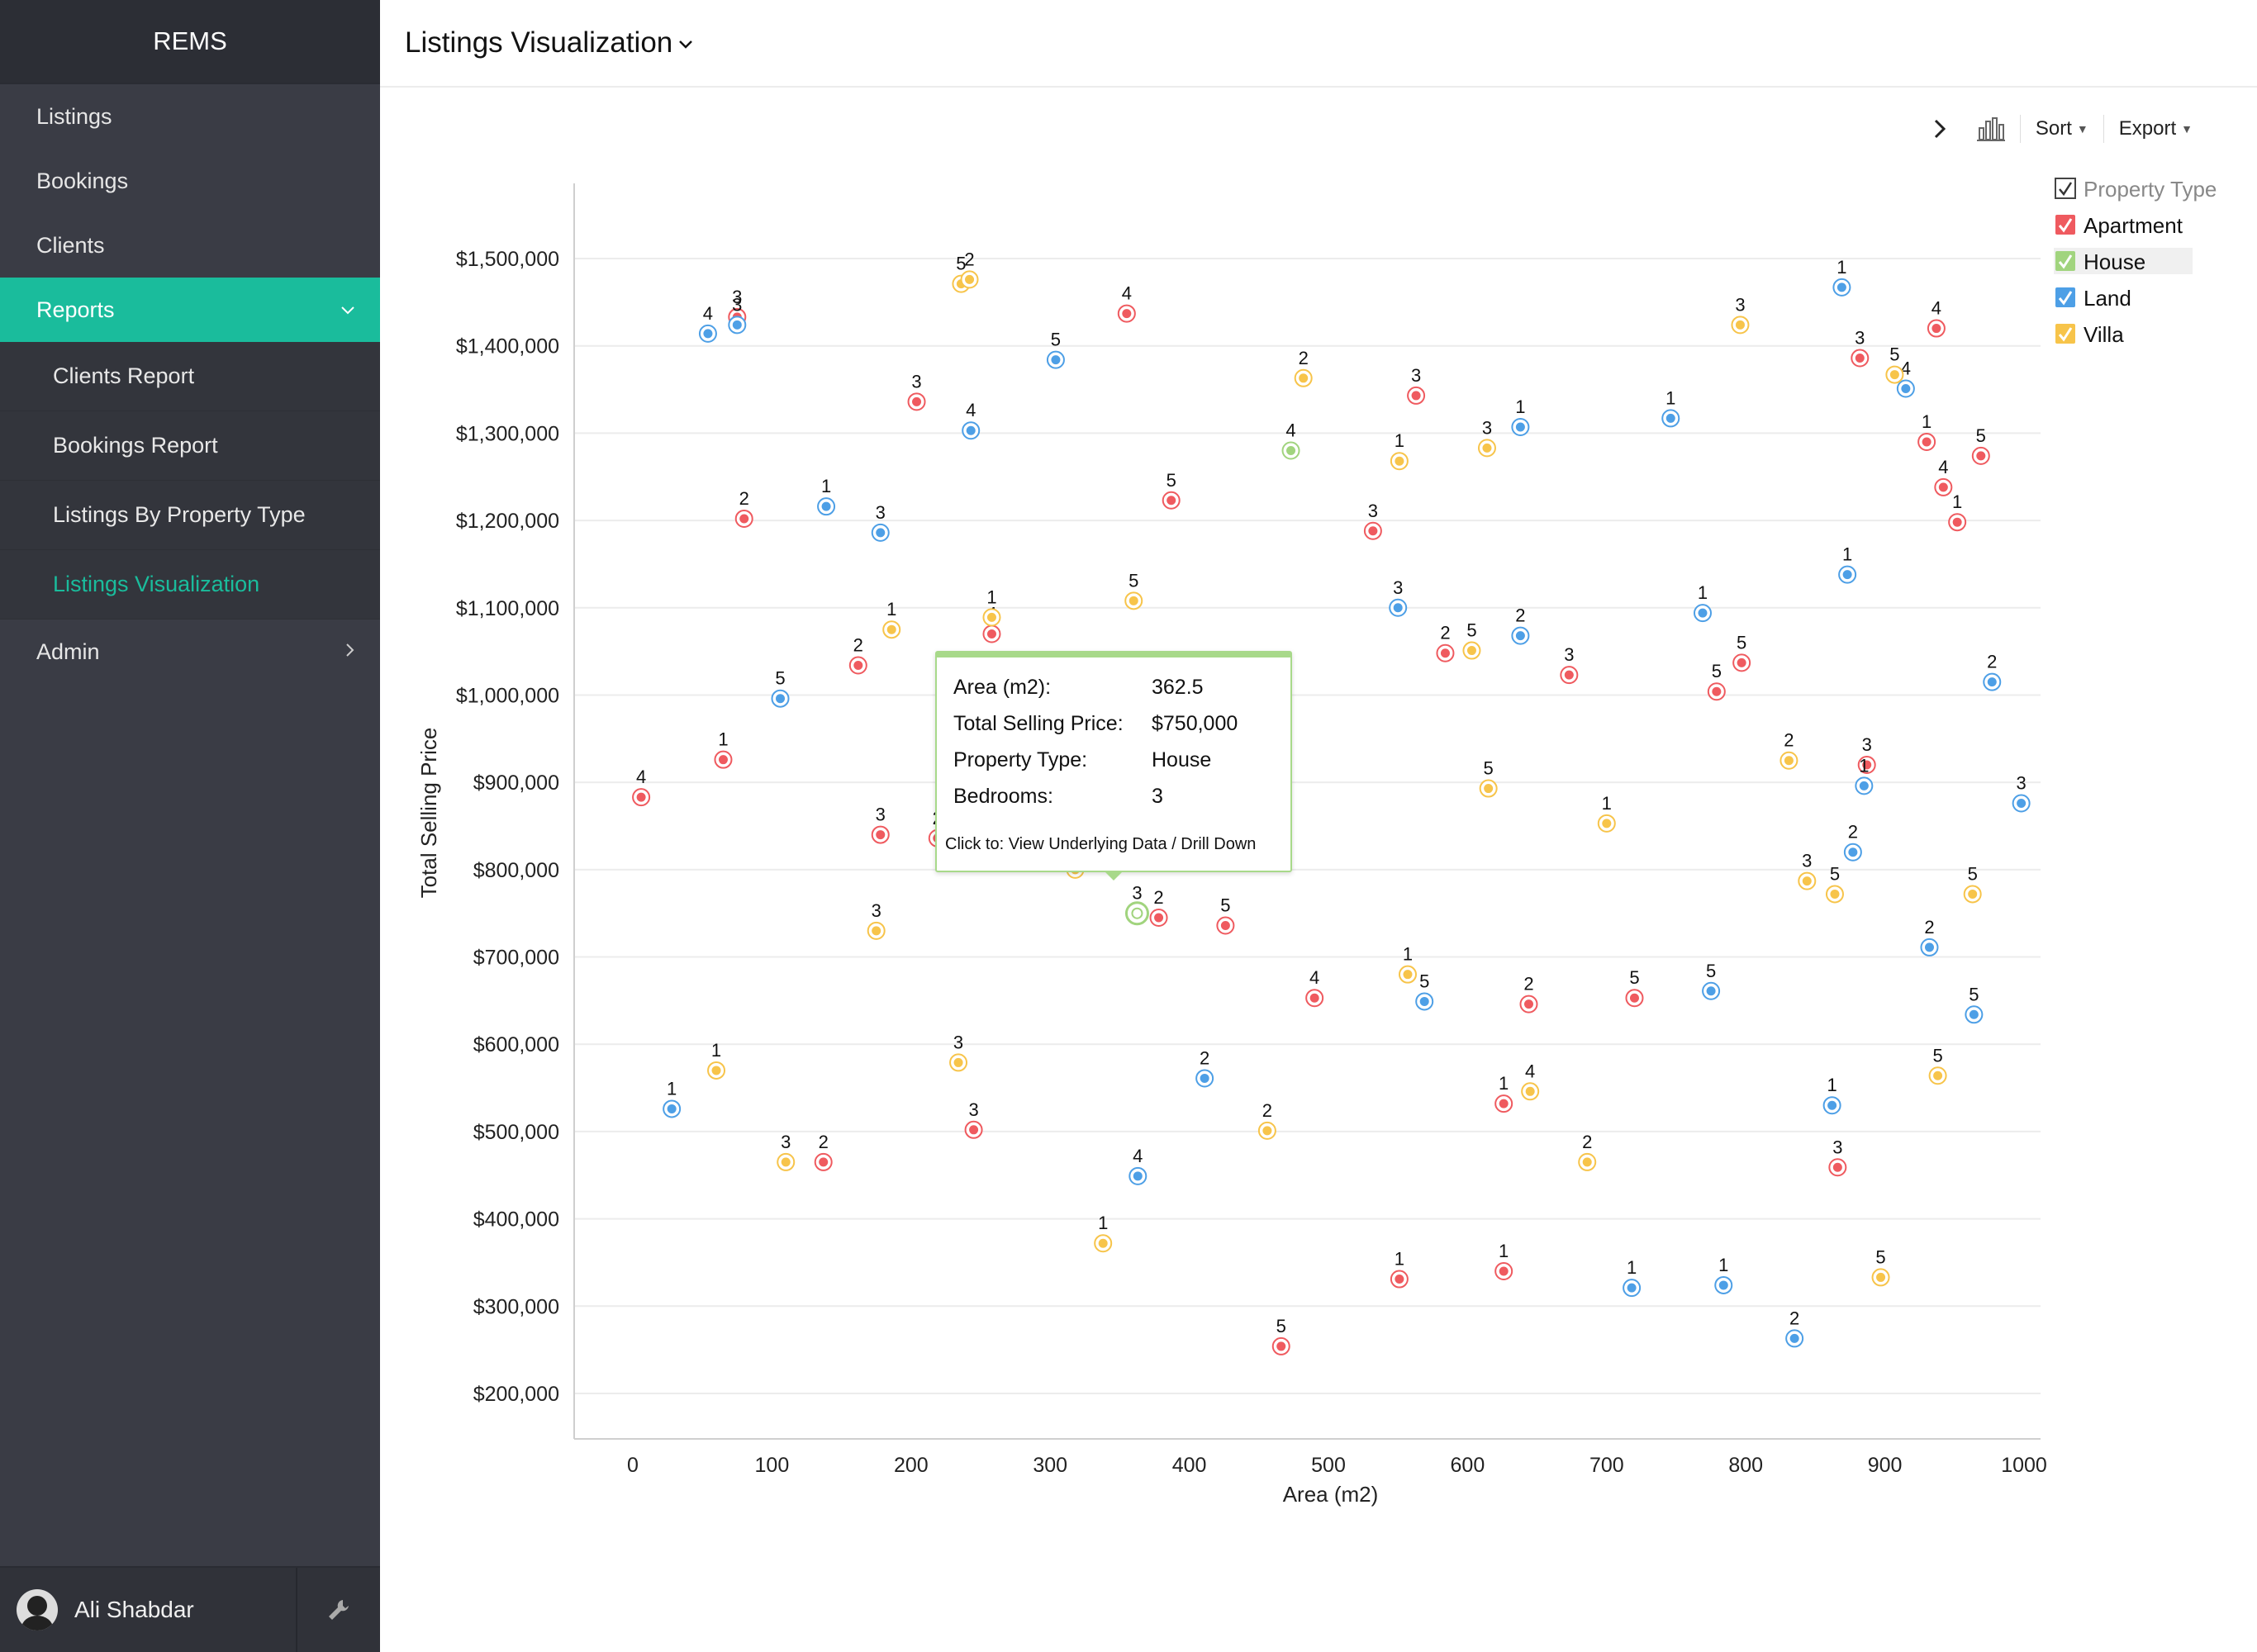  I want to click on legend-item-villa: Villa, so click(2089, 334).